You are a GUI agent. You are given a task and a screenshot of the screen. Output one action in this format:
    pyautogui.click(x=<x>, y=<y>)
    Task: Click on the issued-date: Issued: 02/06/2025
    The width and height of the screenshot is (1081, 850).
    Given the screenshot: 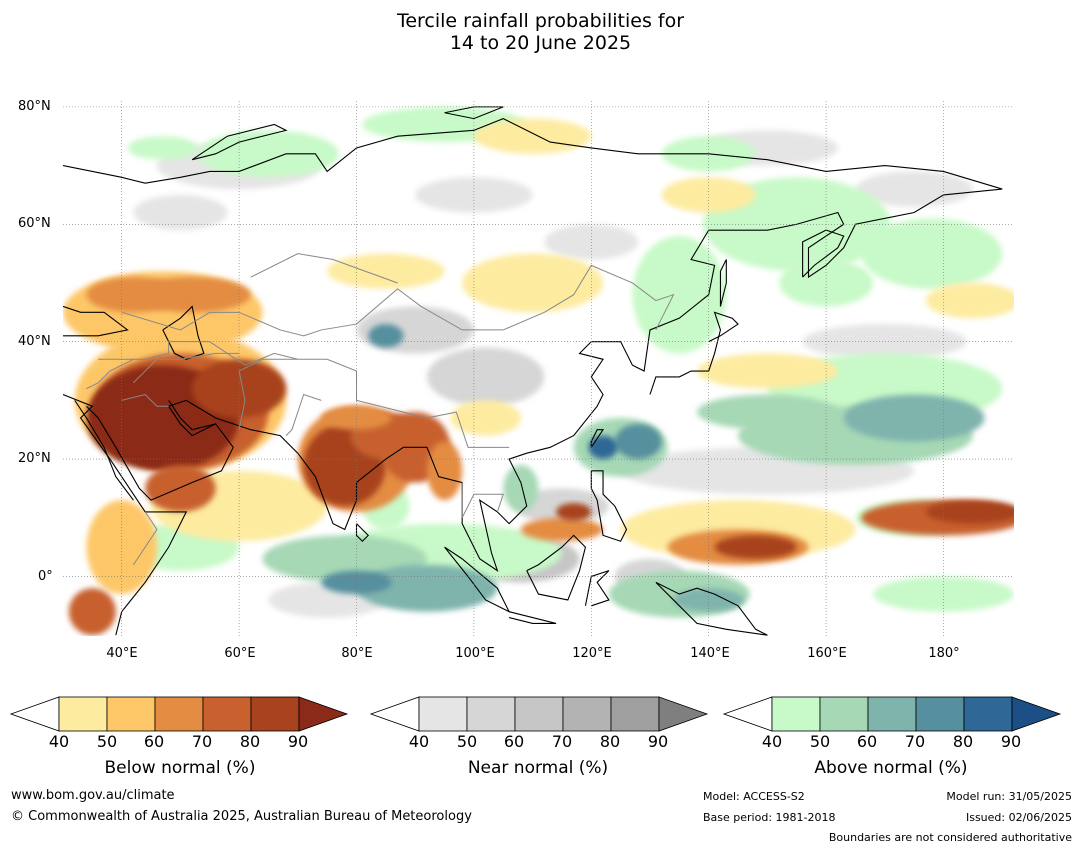 What is the action you would take?
    pyautogui.click(x=1018, y=817)
    